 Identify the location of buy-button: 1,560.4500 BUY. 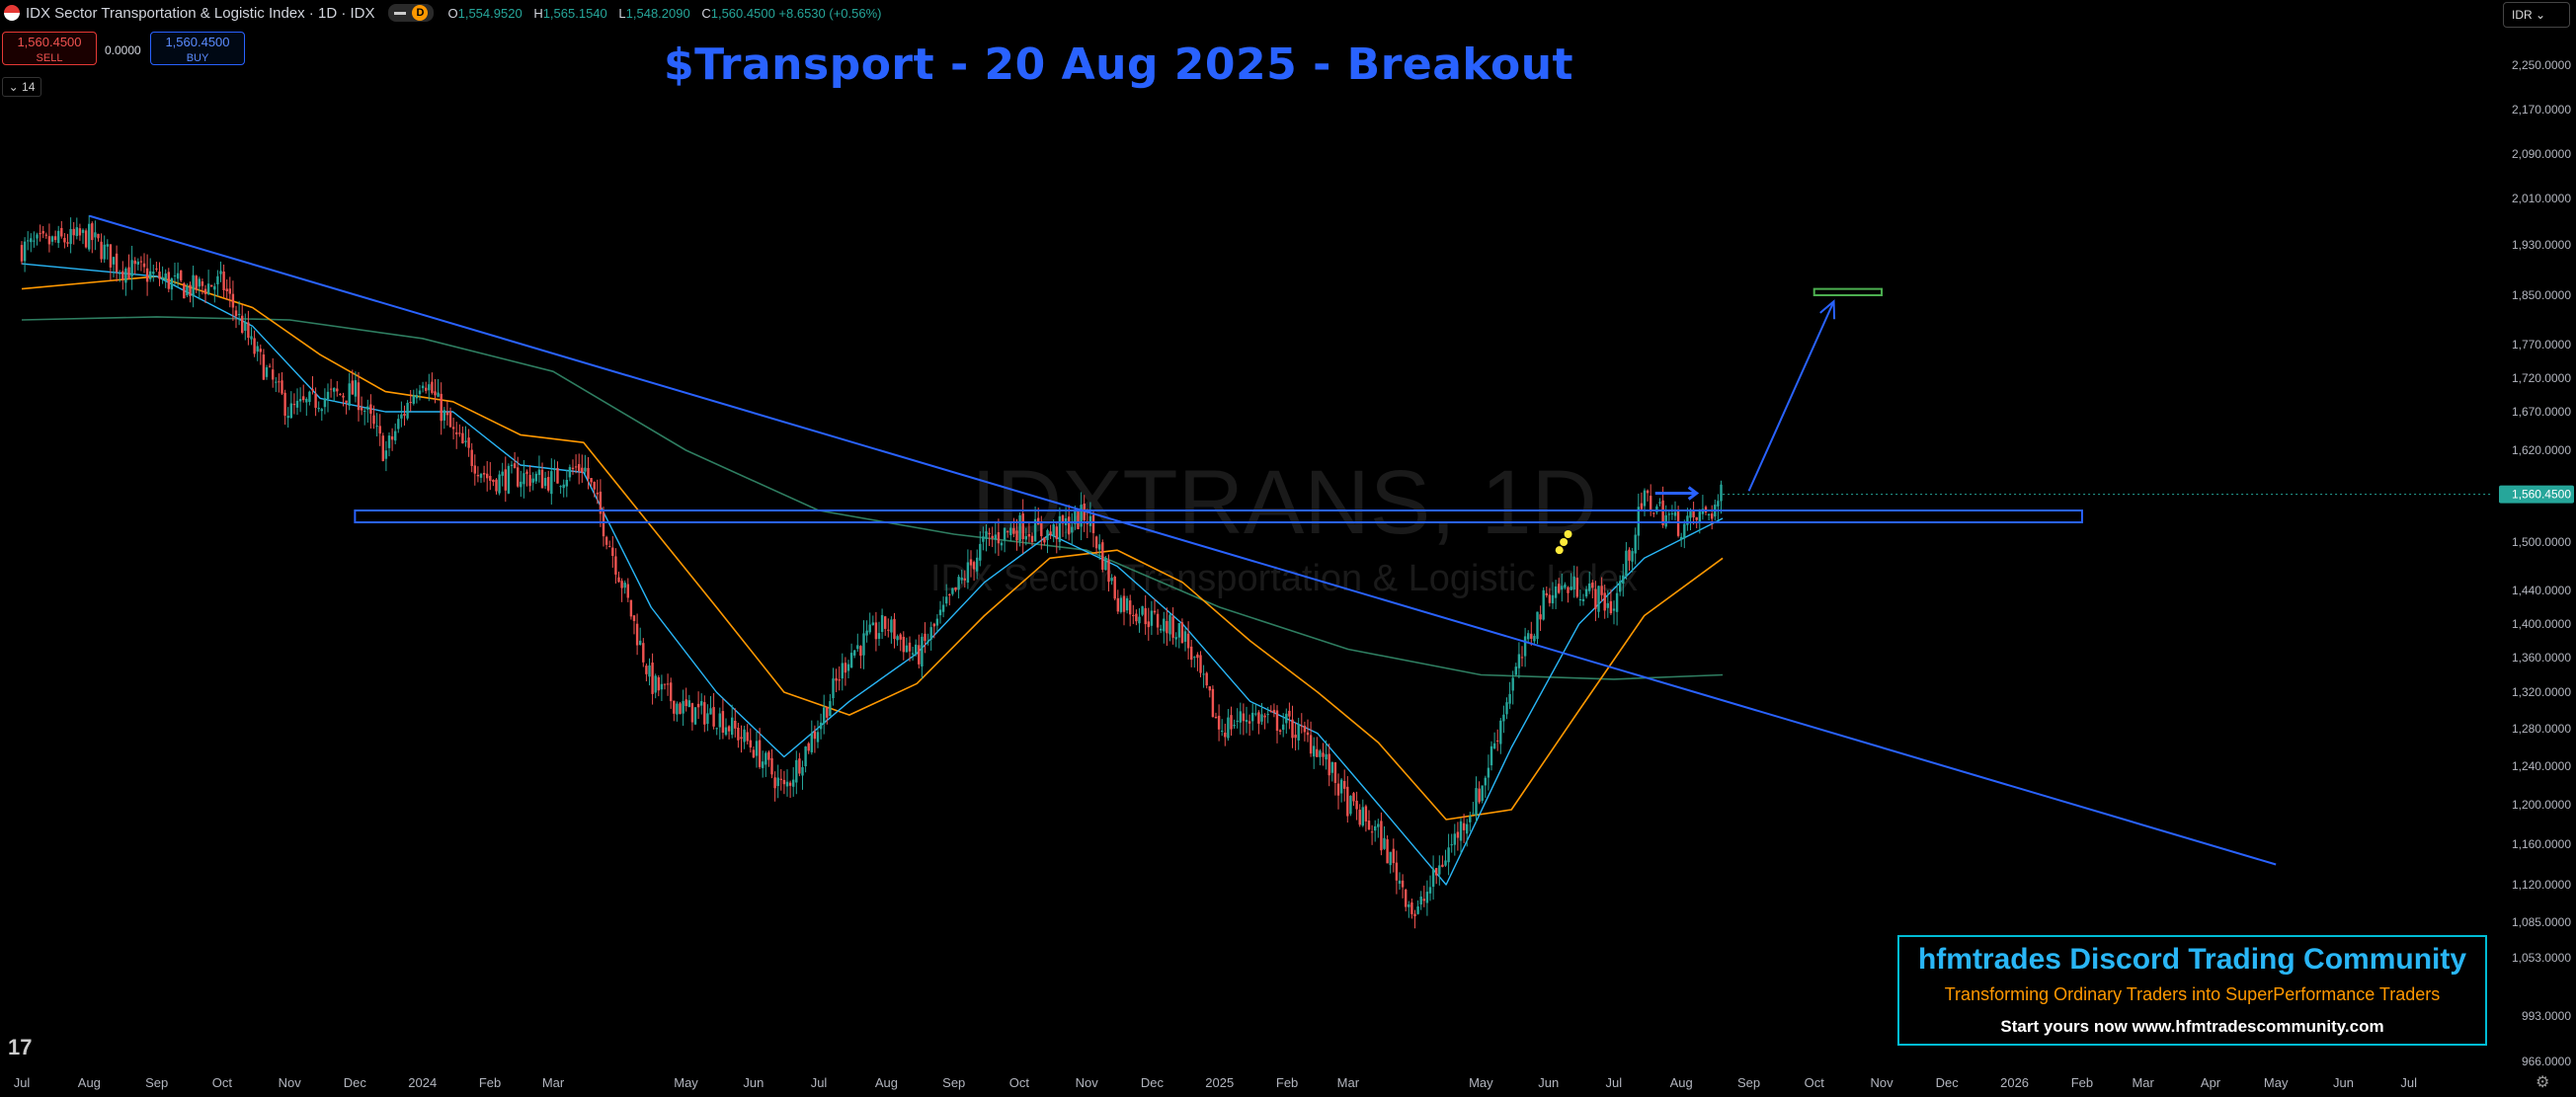
(197, 48).